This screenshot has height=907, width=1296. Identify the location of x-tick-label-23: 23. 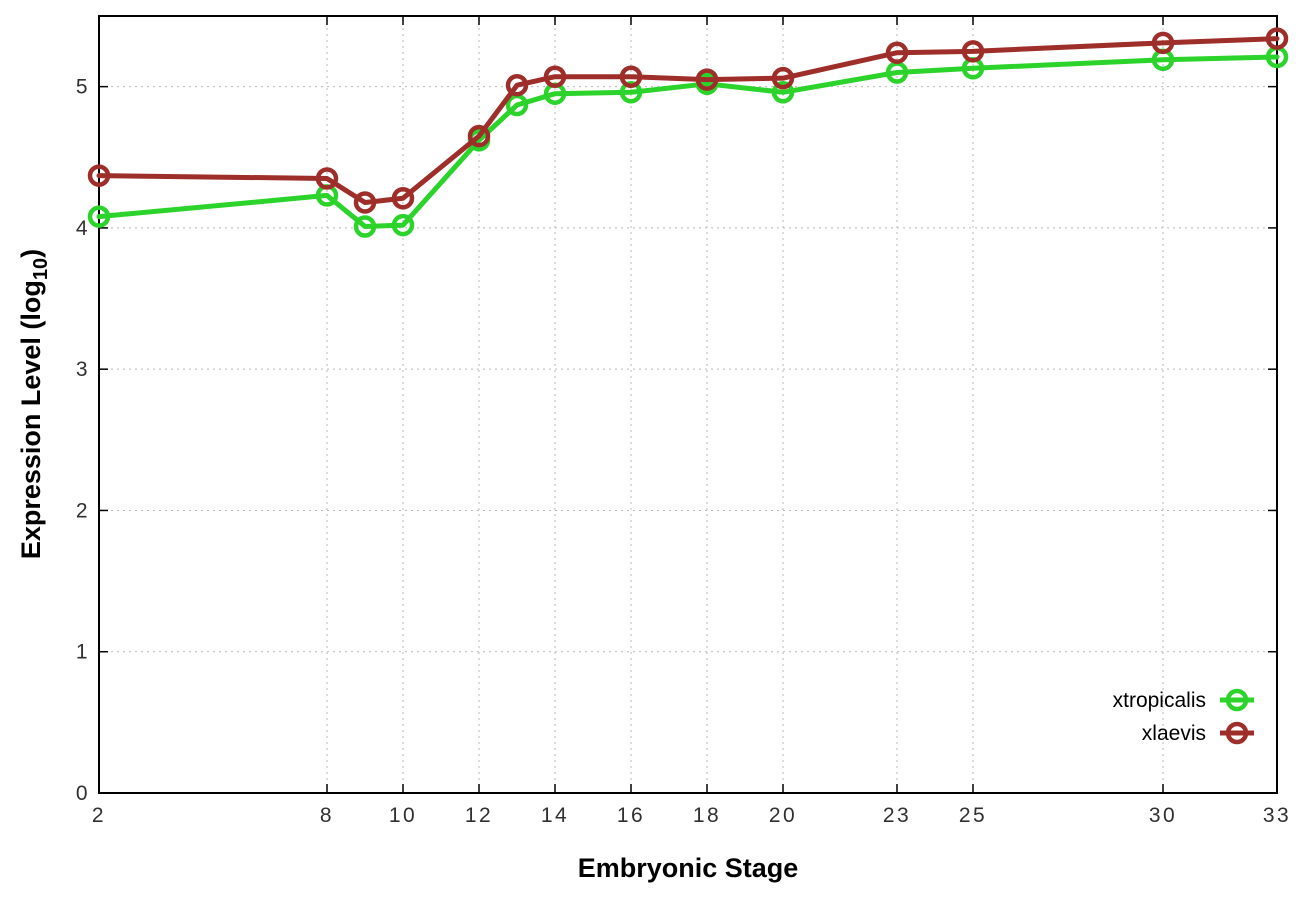
(897, 815).